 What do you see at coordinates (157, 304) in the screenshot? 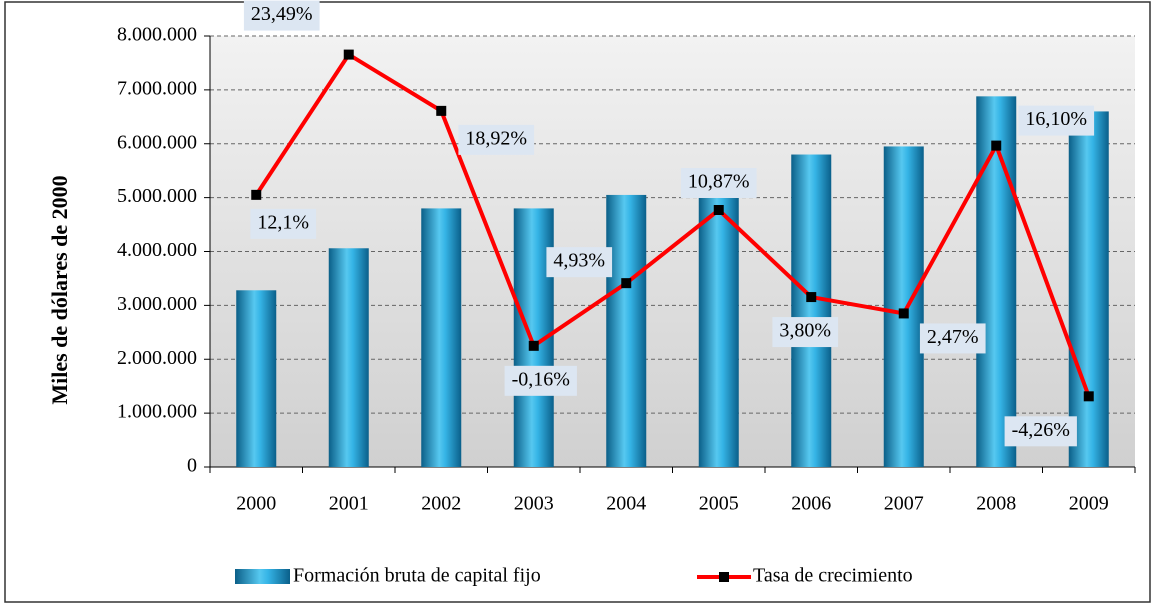
I see `y-tick-label: 3.000.000` at bounding box center [157, 304].